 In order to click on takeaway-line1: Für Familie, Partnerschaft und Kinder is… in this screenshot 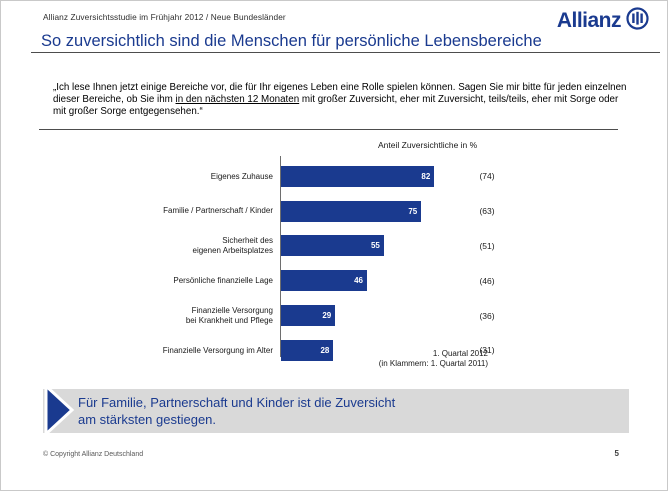, I will do `click(237, 402)`.